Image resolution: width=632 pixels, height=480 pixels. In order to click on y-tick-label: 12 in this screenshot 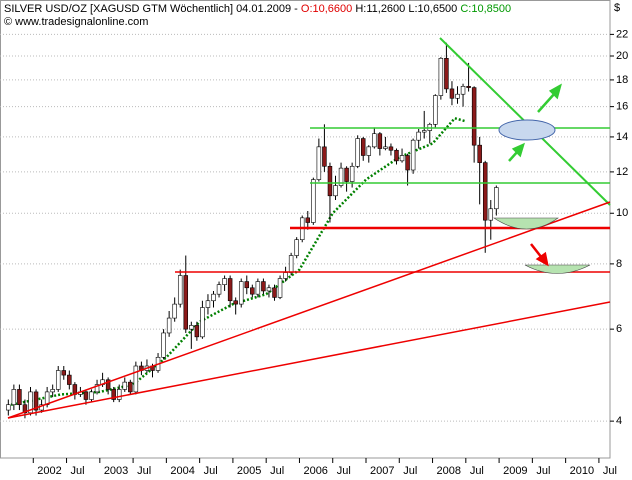, I will do `click(622, 172)`.